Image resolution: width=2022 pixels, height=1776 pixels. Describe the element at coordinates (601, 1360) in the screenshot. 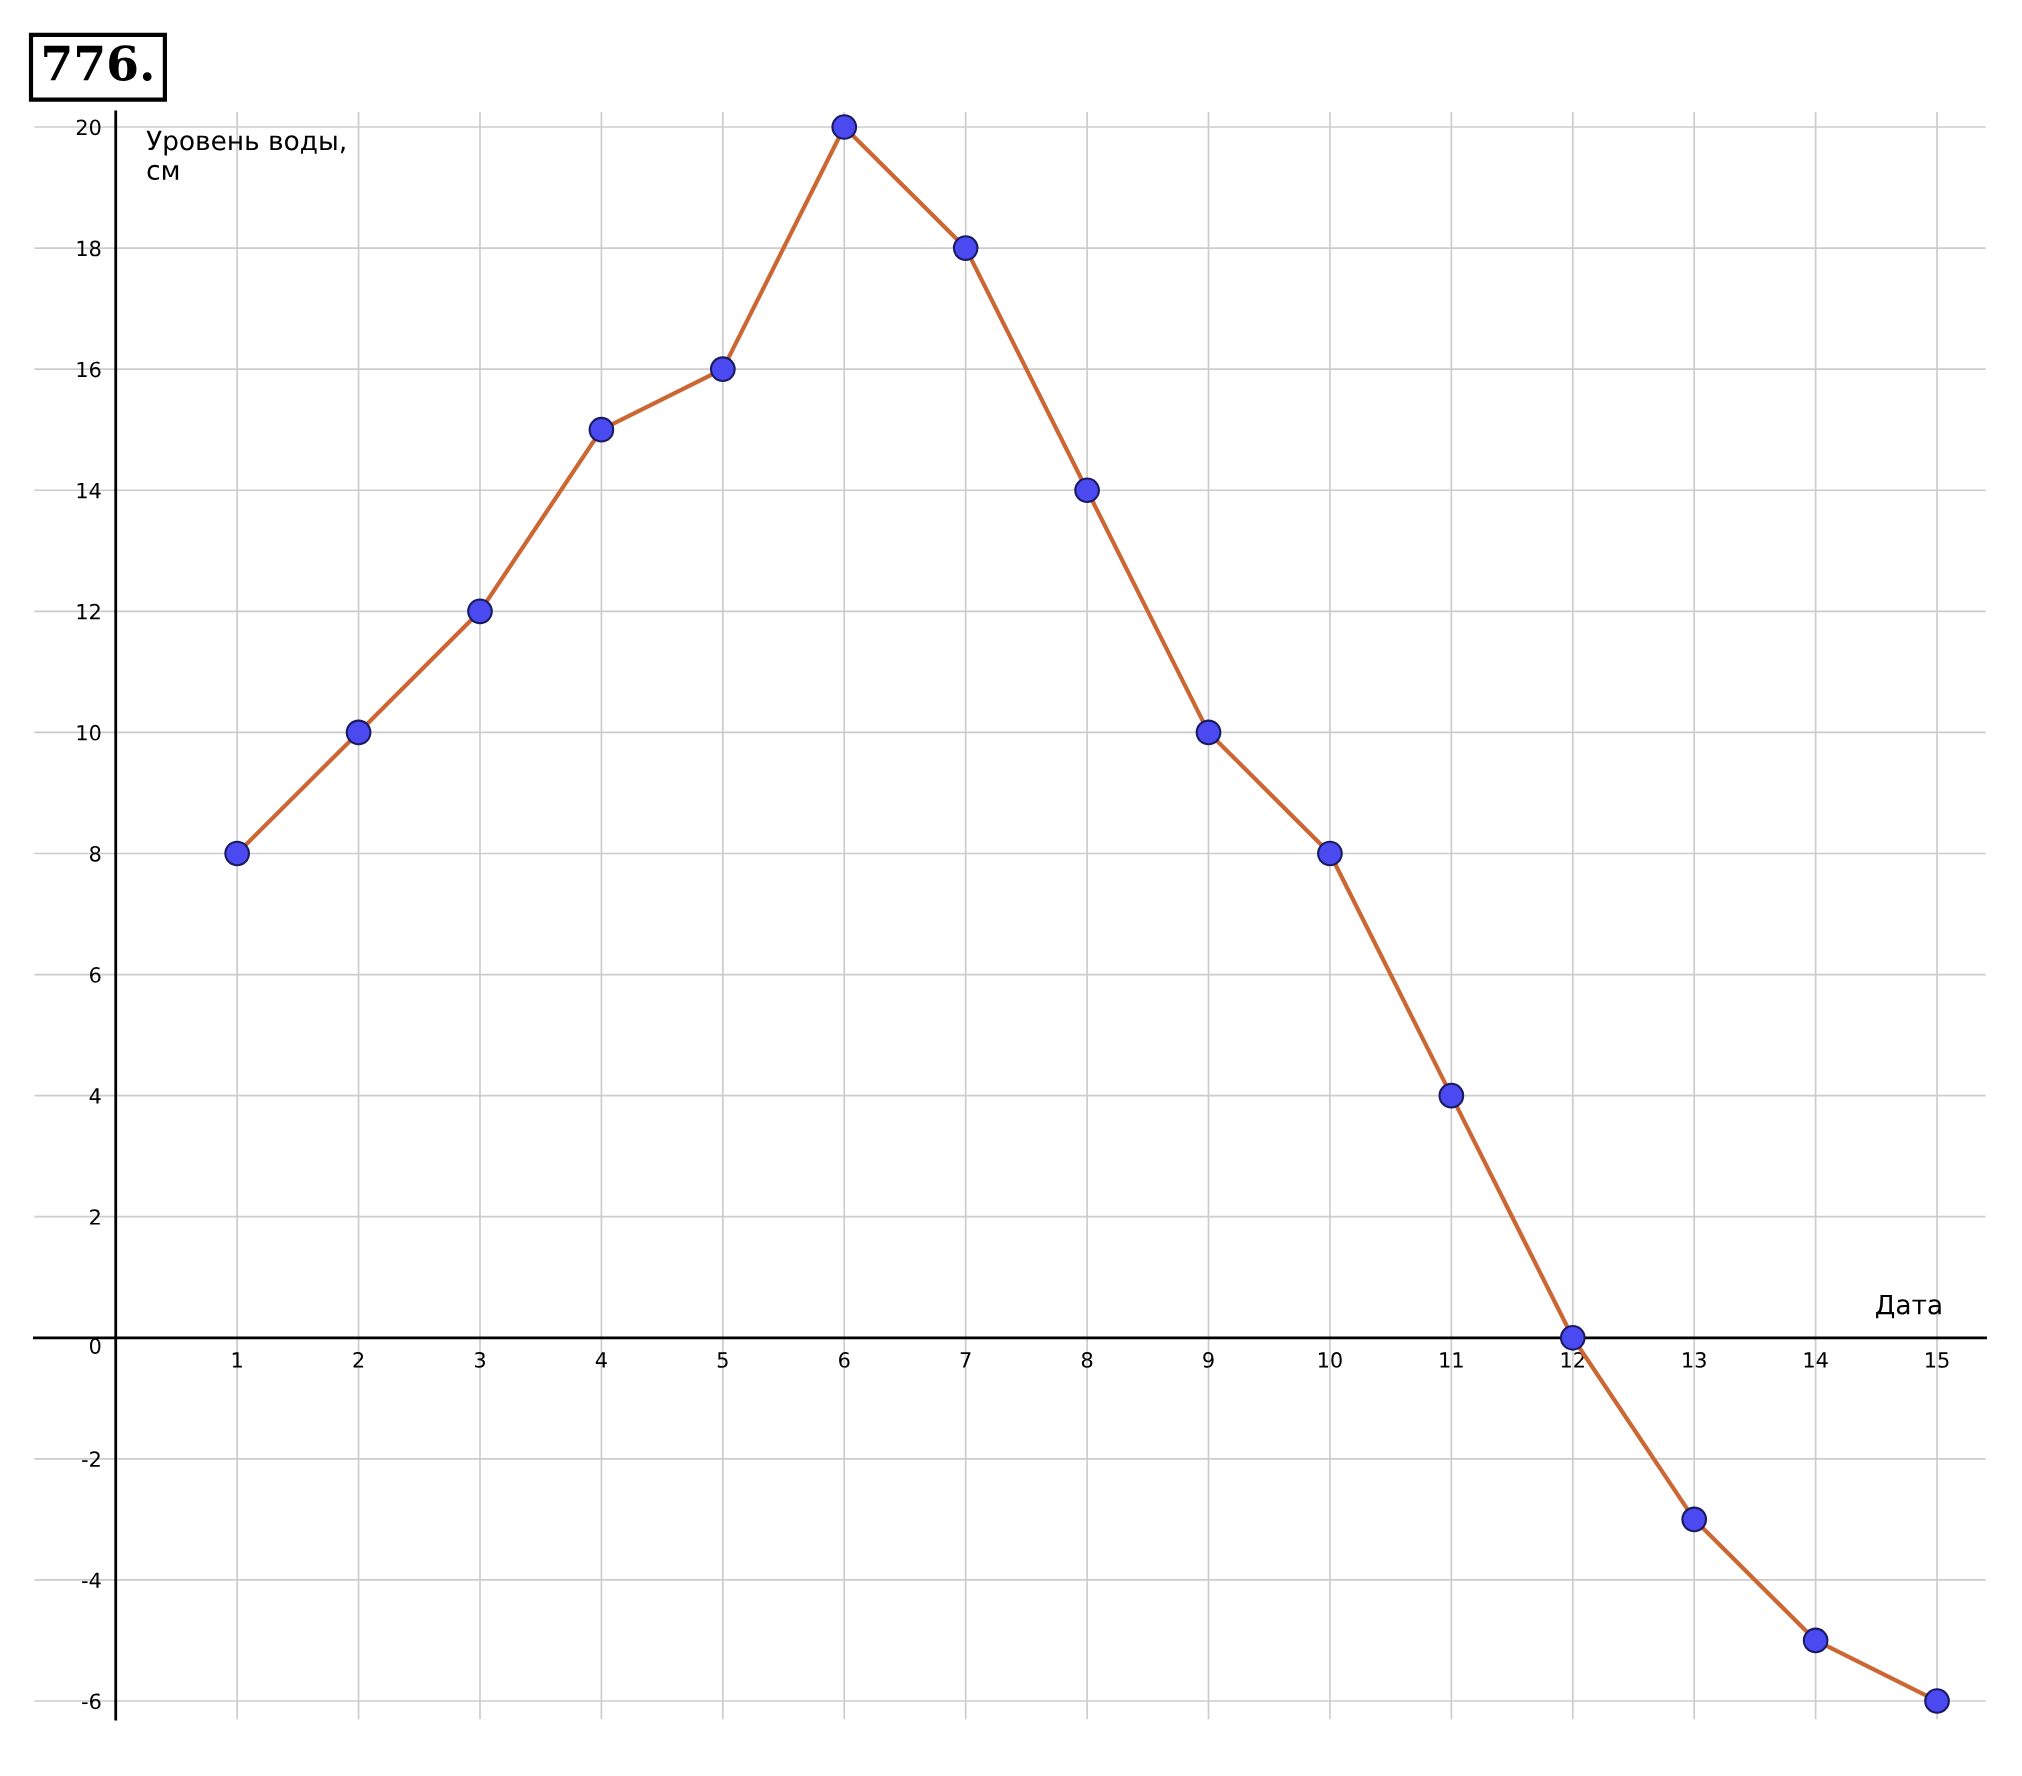

I see `x-tick-label: 4` at that location.